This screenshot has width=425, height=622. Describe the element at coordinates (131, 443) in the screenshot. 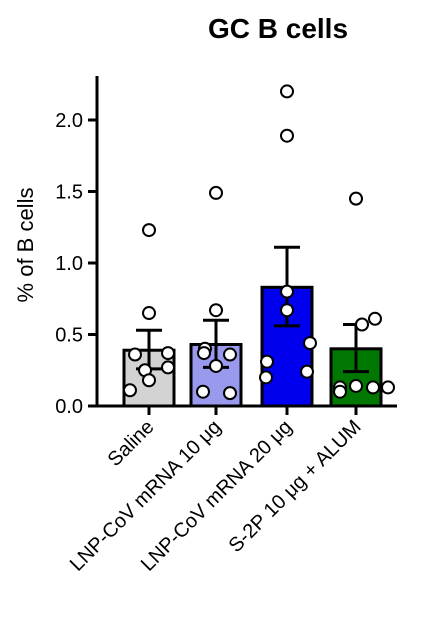

I see `x-tick-label: Saline` at that location.